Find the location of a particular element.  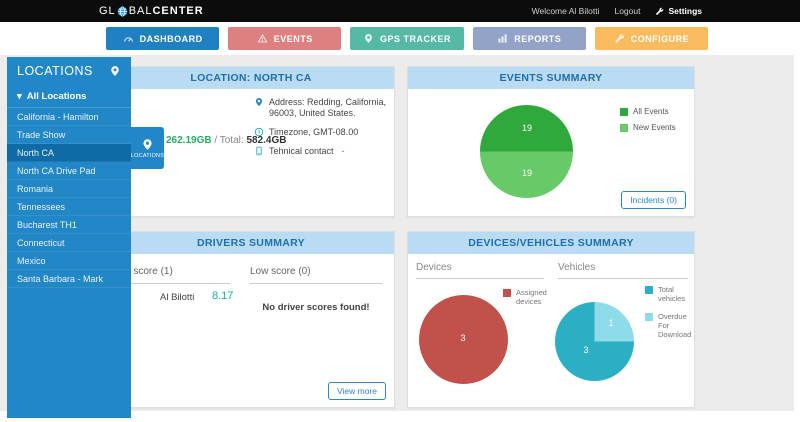

settings-label: Settings is located at coordinates (685, 11).